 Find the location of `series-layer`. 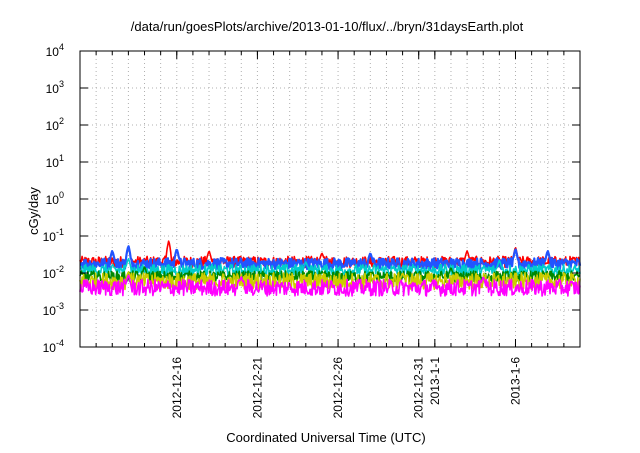

series-layer is located at coordinates (330, 268).